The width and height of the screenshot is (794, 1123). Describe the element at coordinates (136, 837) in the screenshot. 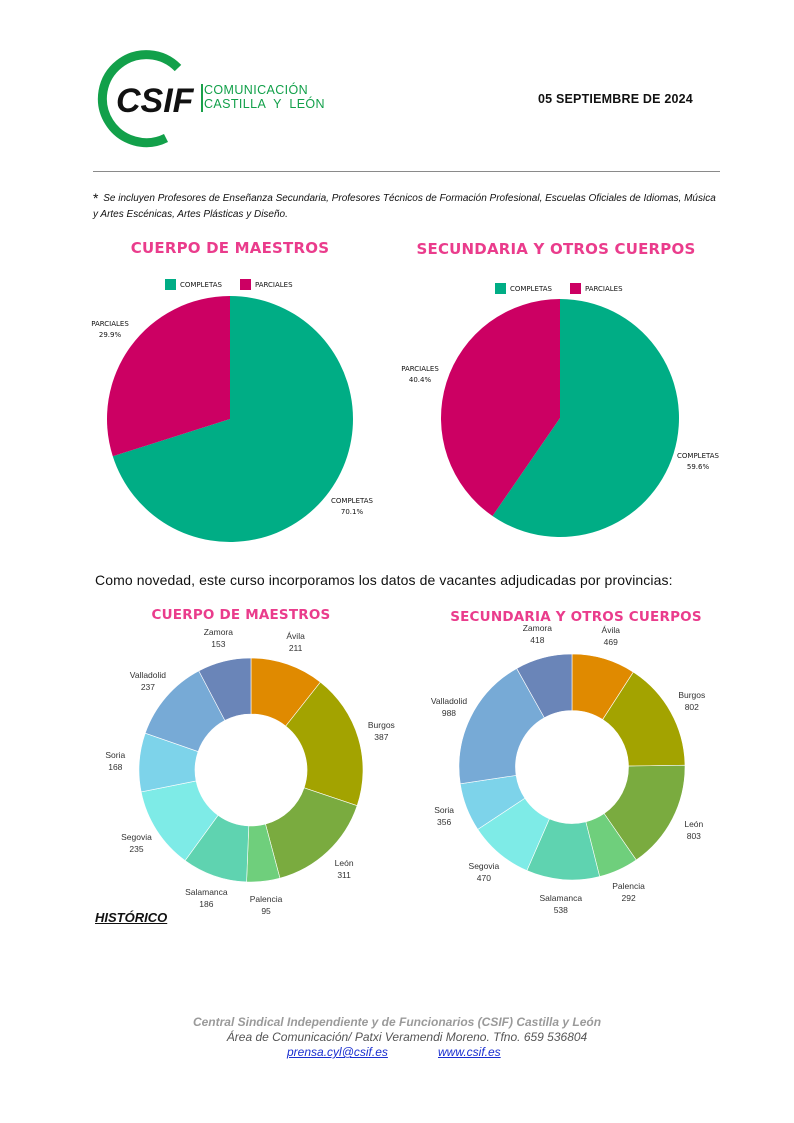

I see `donut1-label-segovia-name: Segovia` at that location.